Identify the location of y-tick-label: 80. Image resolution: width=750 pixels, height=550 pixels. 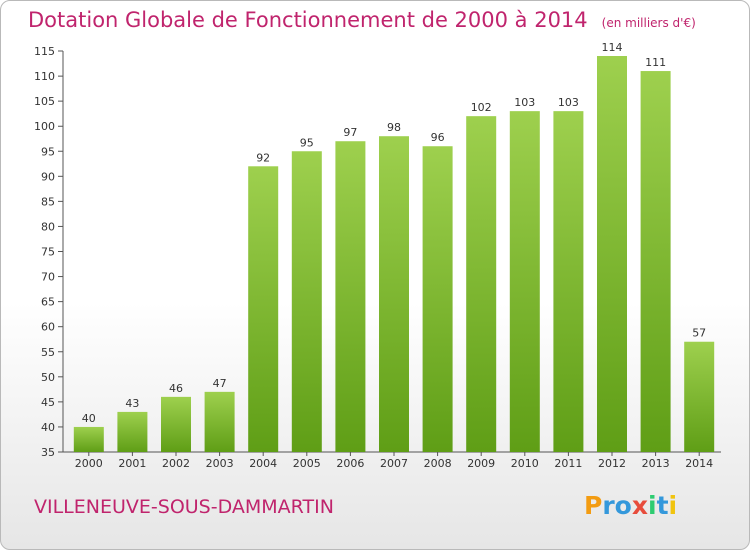
(48, 226).